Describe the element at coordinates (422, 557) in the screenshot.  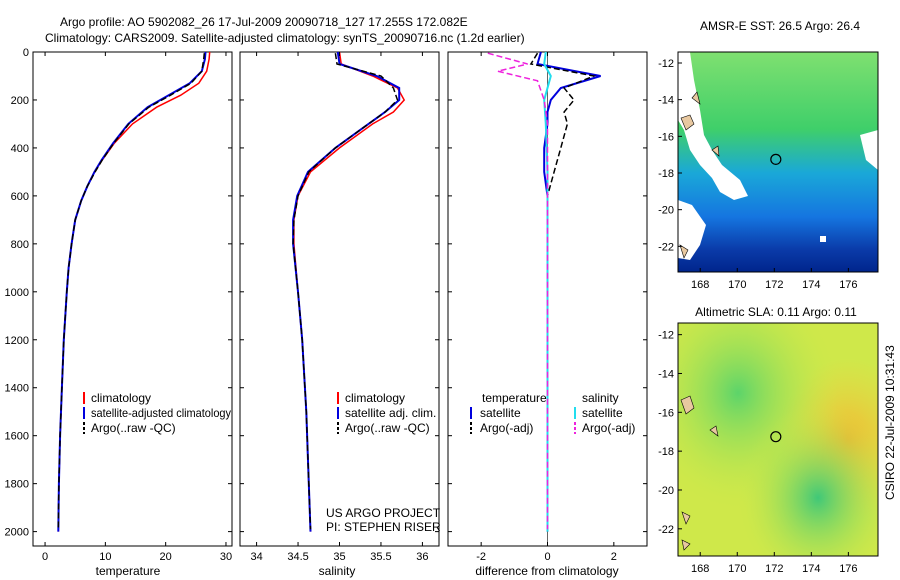
I see `x-tick-label: 36` at that location.